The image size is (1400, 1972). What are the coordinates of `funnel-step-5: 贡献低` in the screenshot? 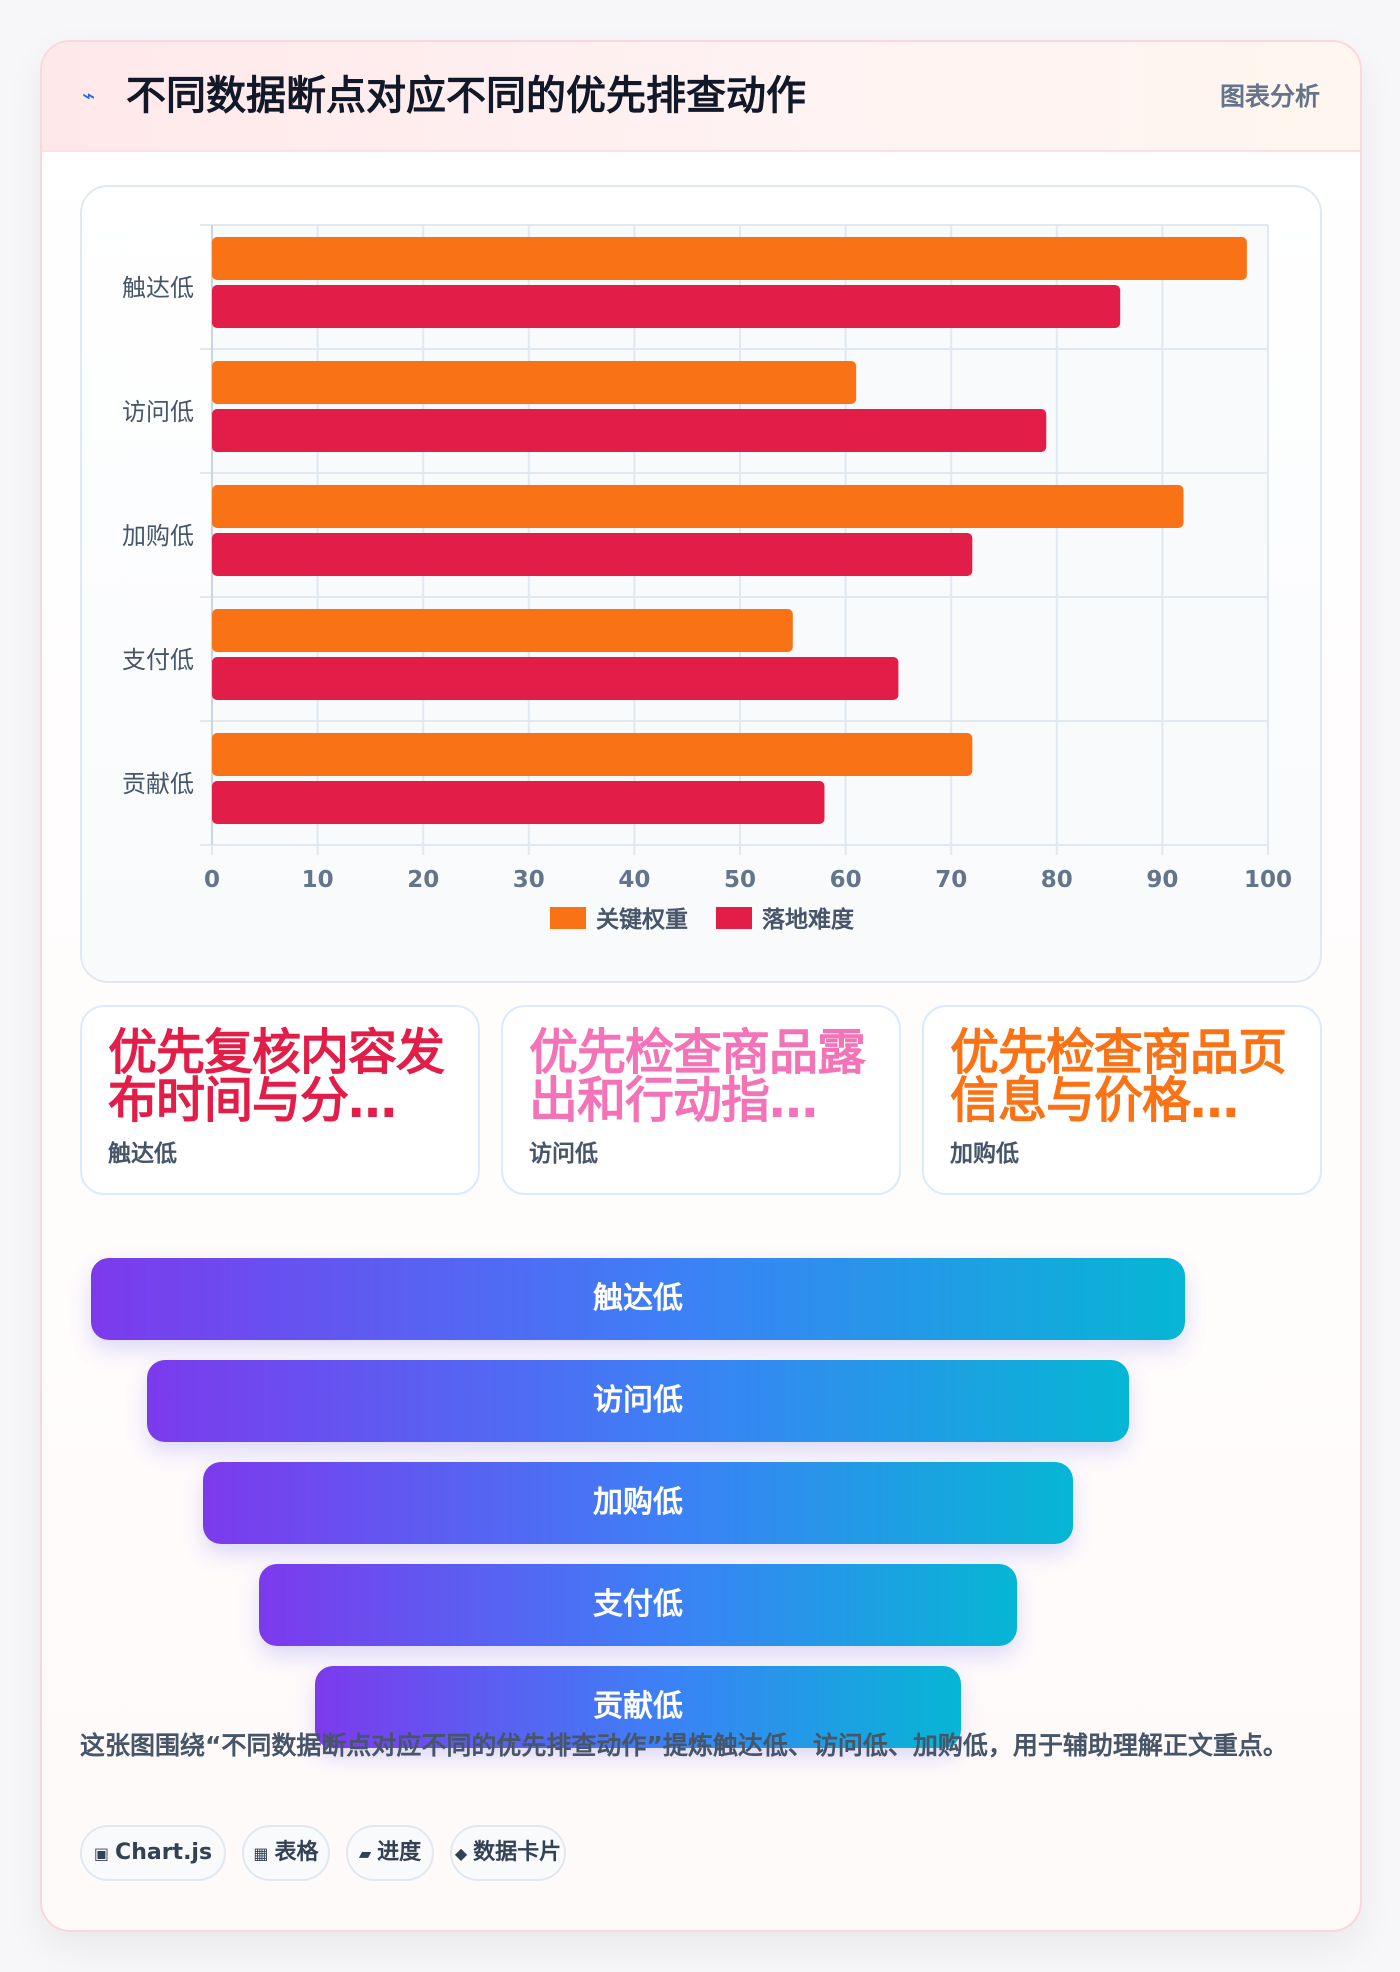 It's located at (638, 1707).